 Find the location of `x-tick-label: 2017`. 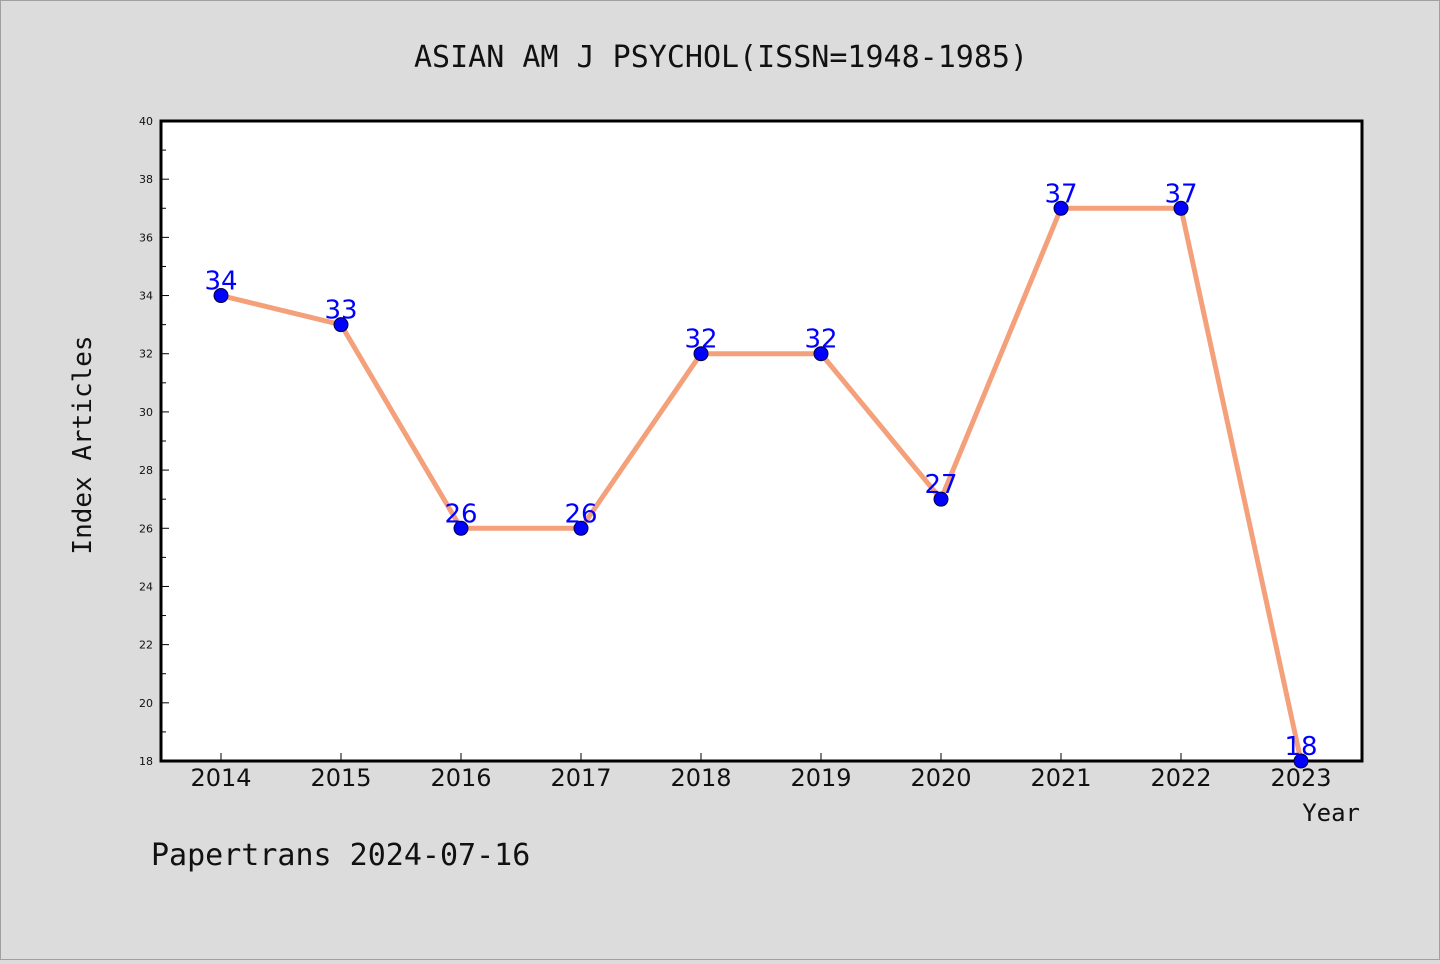

x-tick-label: 2017 is located at coordinates (580, 778).